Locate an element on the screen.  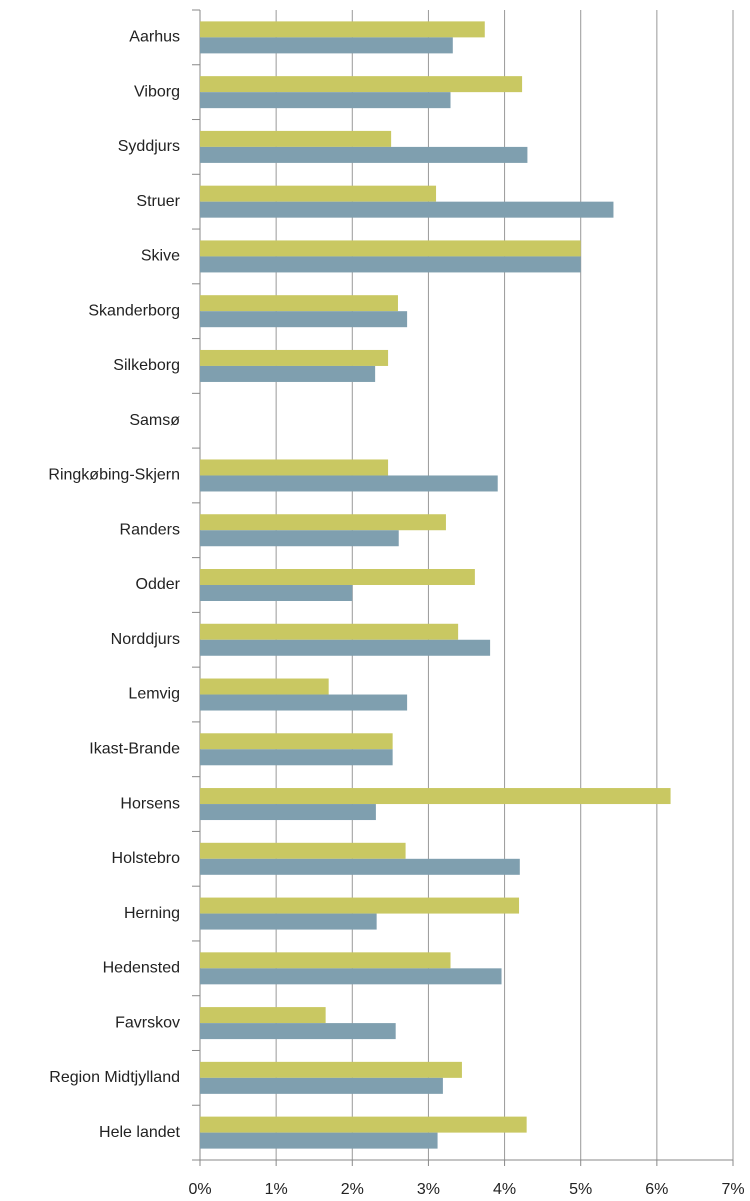
x-tick-label: 7% is located at coordinates (732, 1189).